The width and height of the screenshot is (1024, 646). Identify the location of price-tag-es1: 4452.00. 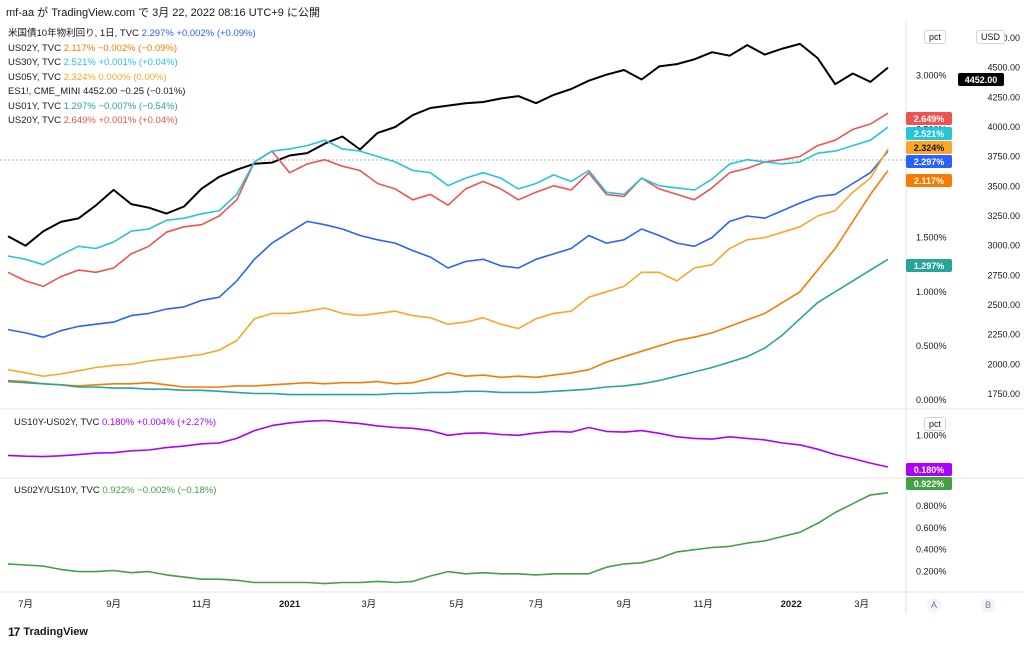
(981, 79).